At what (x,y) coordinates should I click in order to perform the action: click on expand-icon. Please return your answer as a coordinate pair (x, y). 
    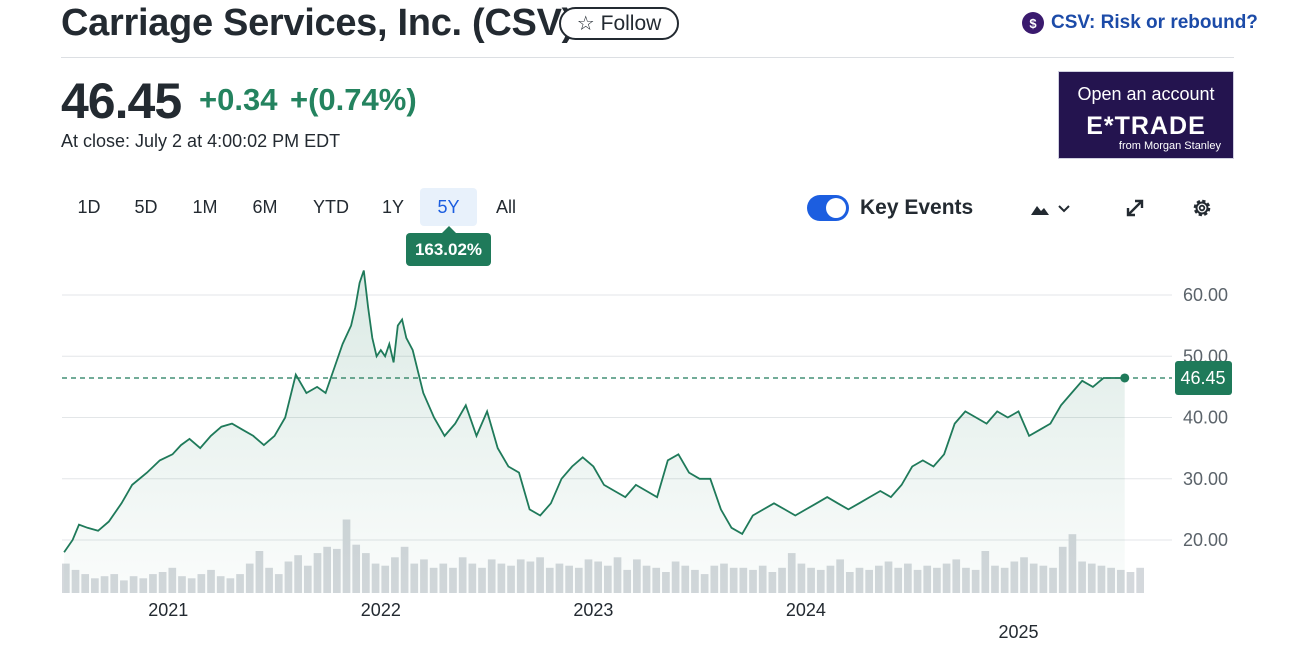
    Looking at the image, I should click on (1135, 208).